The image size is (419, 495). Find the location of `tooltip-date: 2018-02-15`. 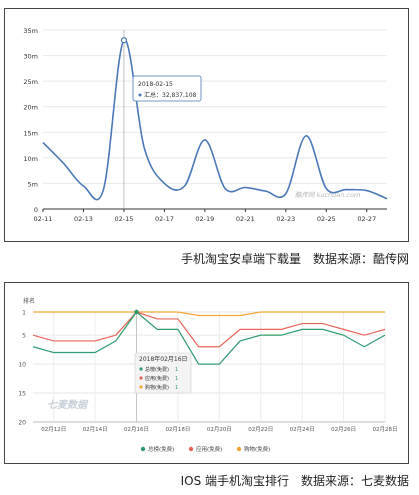

tooltip-date: 2018-02-15 is located at coordinates (155, 84).